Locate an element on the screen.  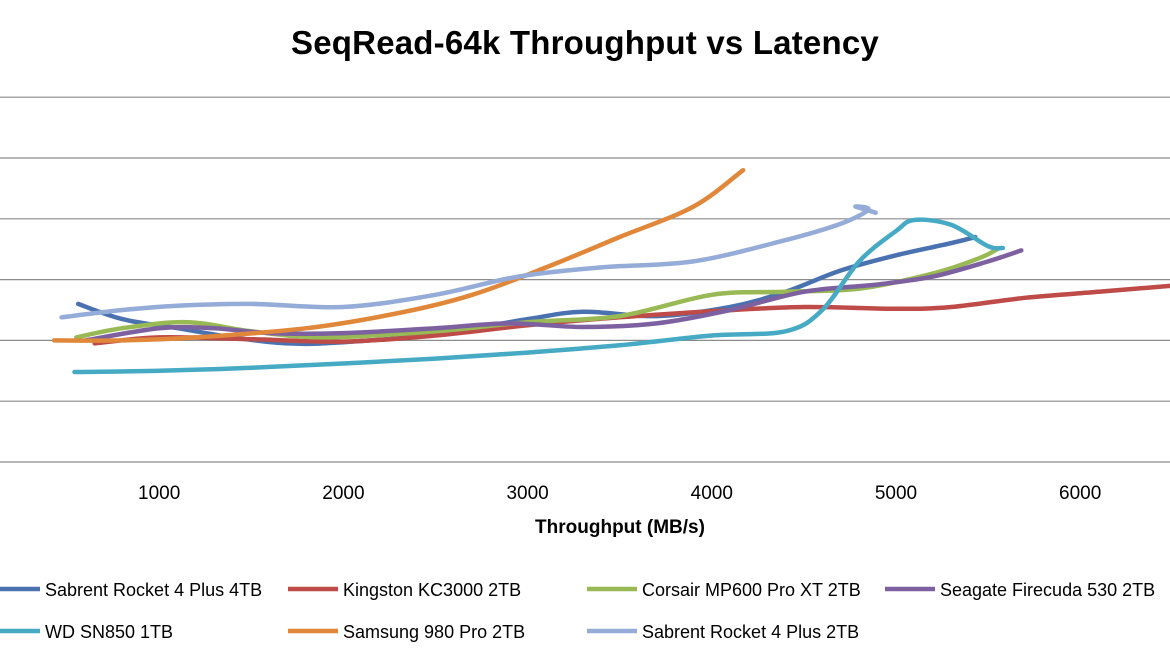
legend-label: Sabrent Rocket 4 Plus 4TB is located at coordinates (153, 590).